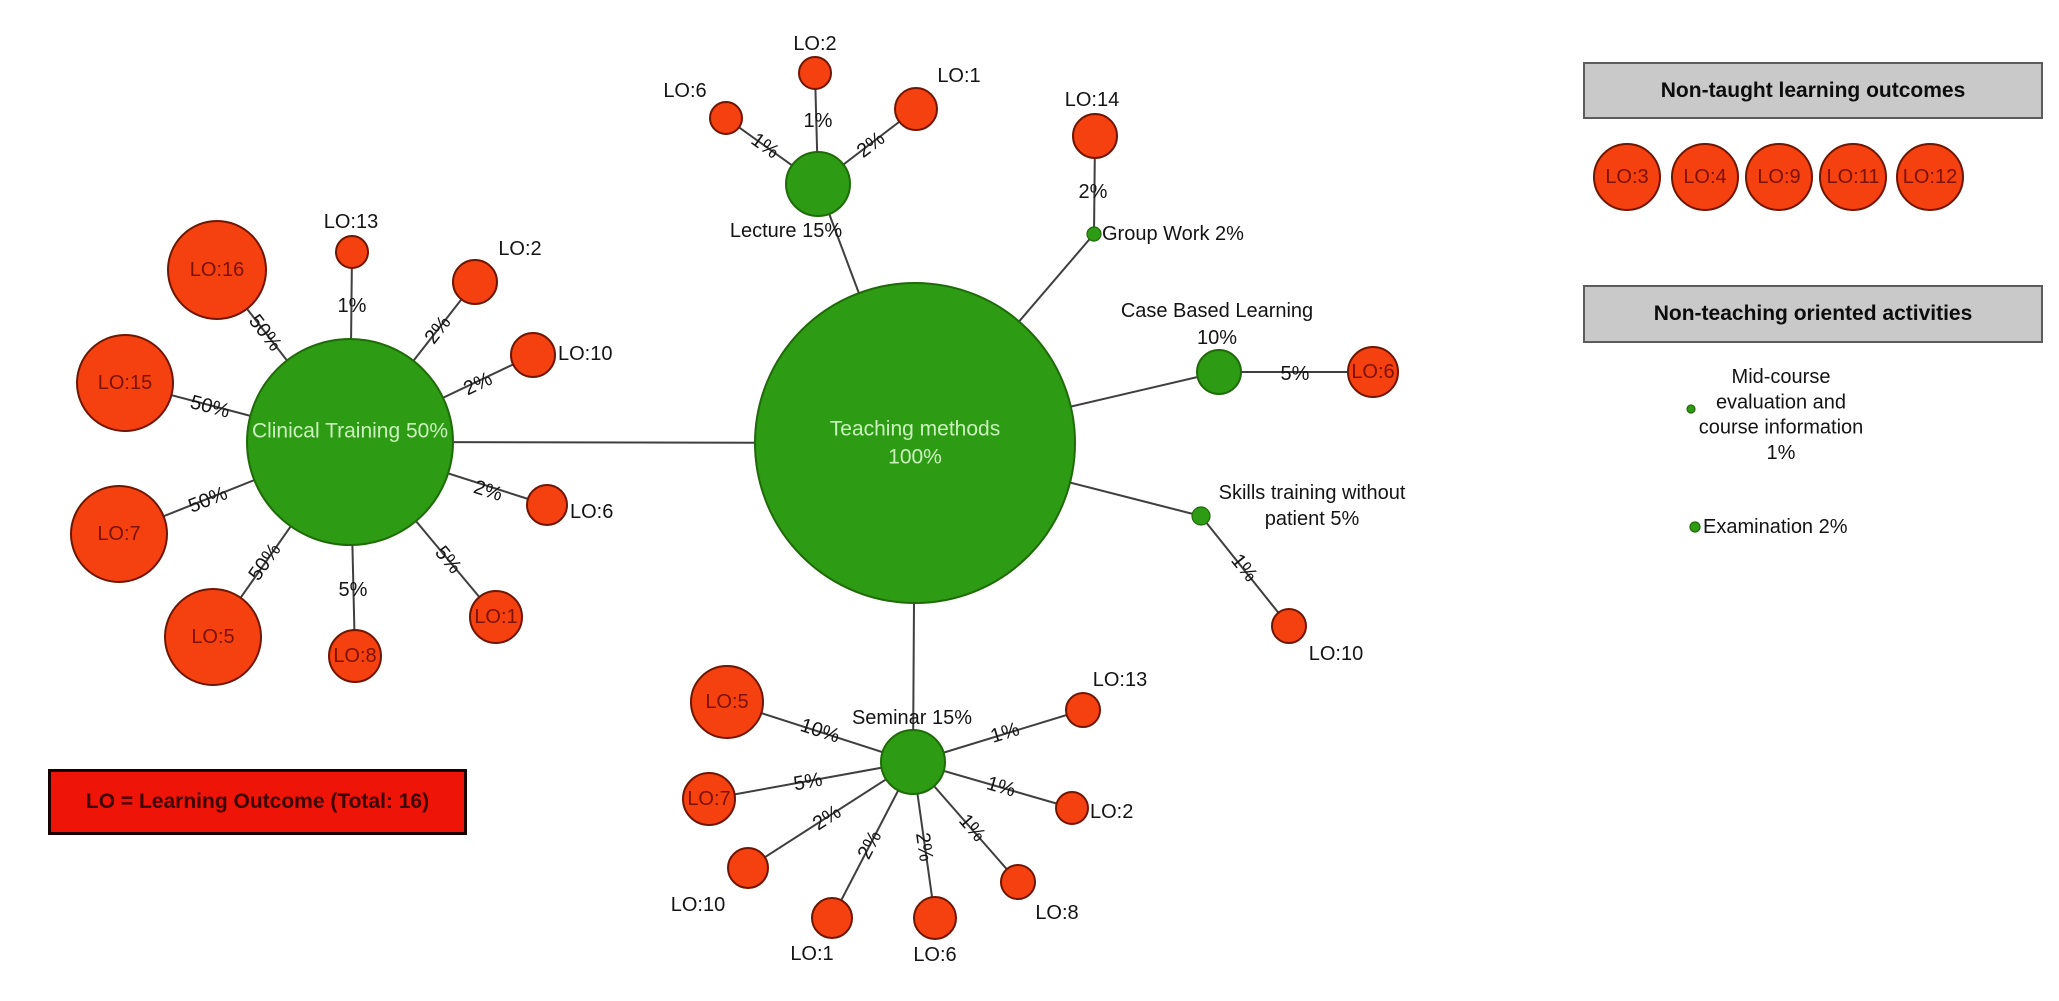  Describe the element at coordinates (208, 499) in the screenshot. I see `pct-label-c-lo7: 50%` at that location.